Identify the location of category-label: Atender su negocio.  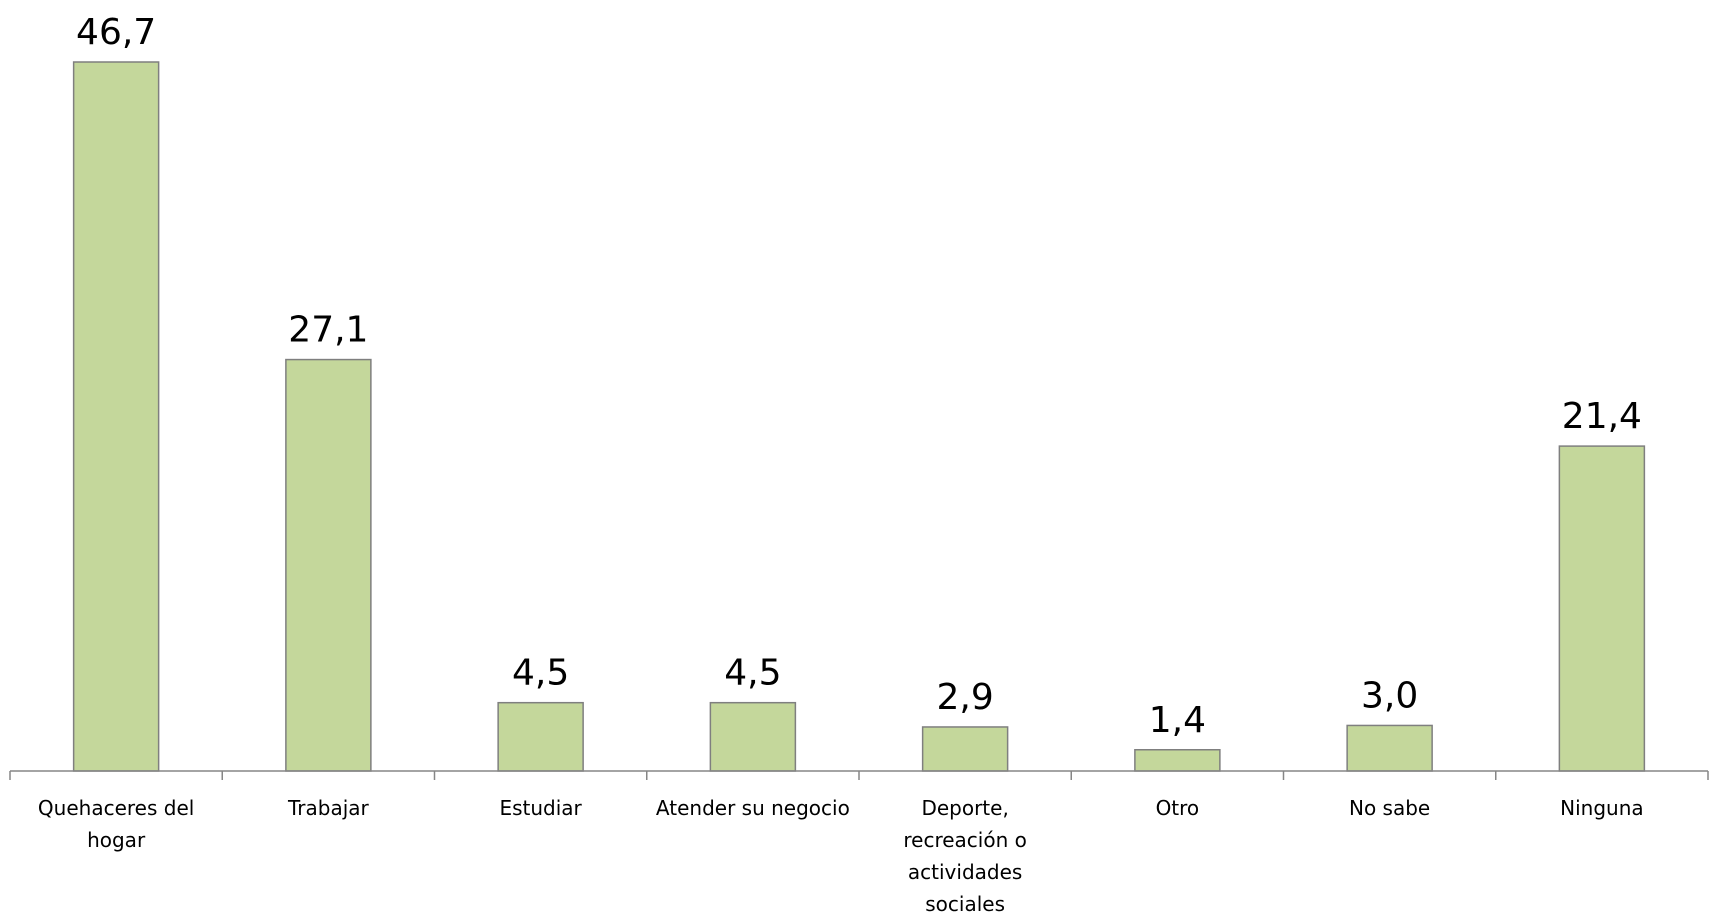
(753, 808).